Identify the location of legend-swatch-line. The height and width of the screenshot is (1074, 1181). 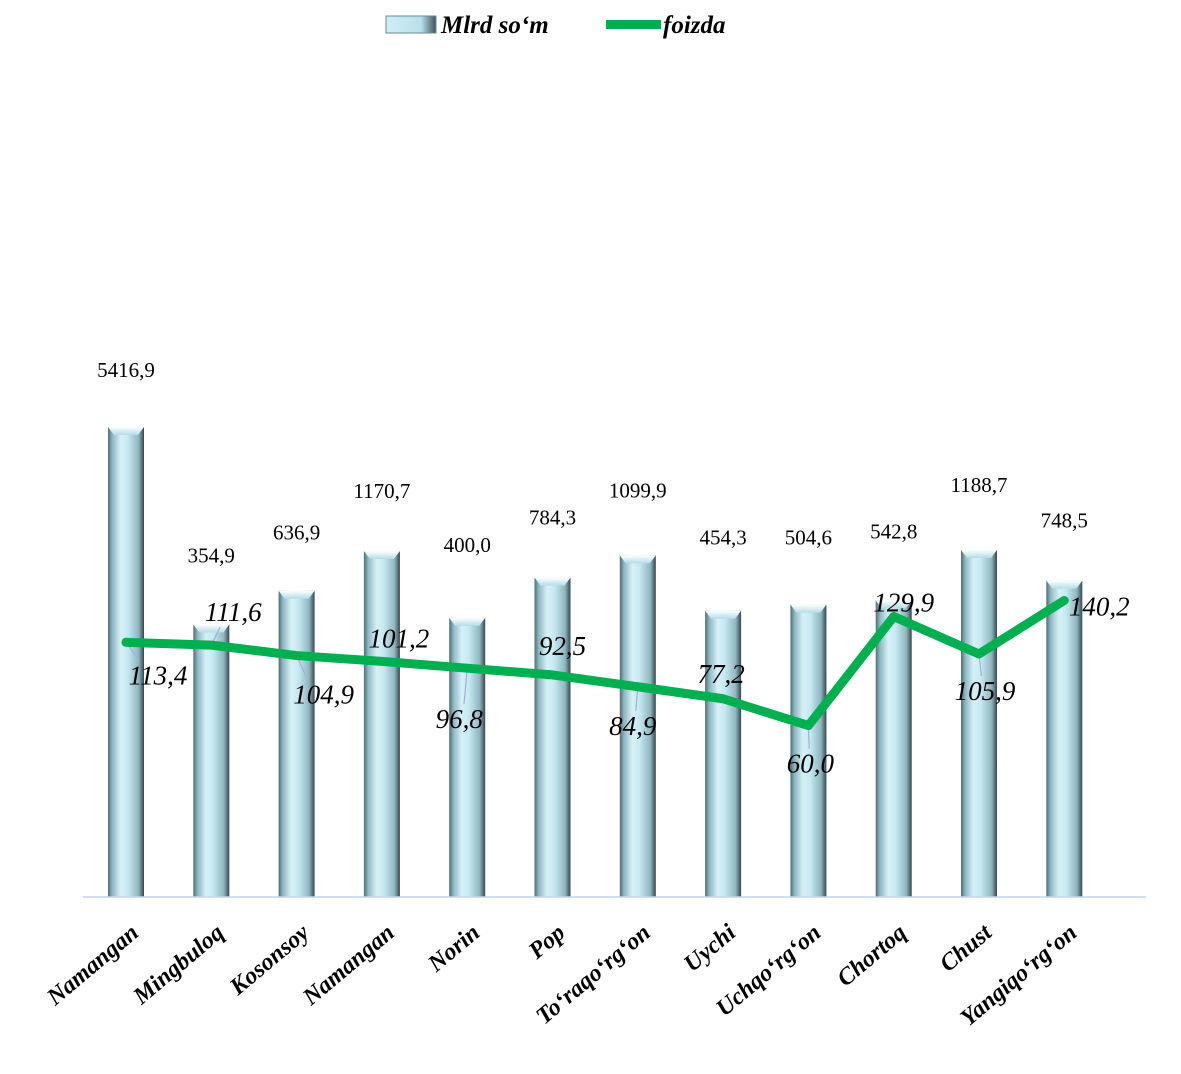
(633, 24).